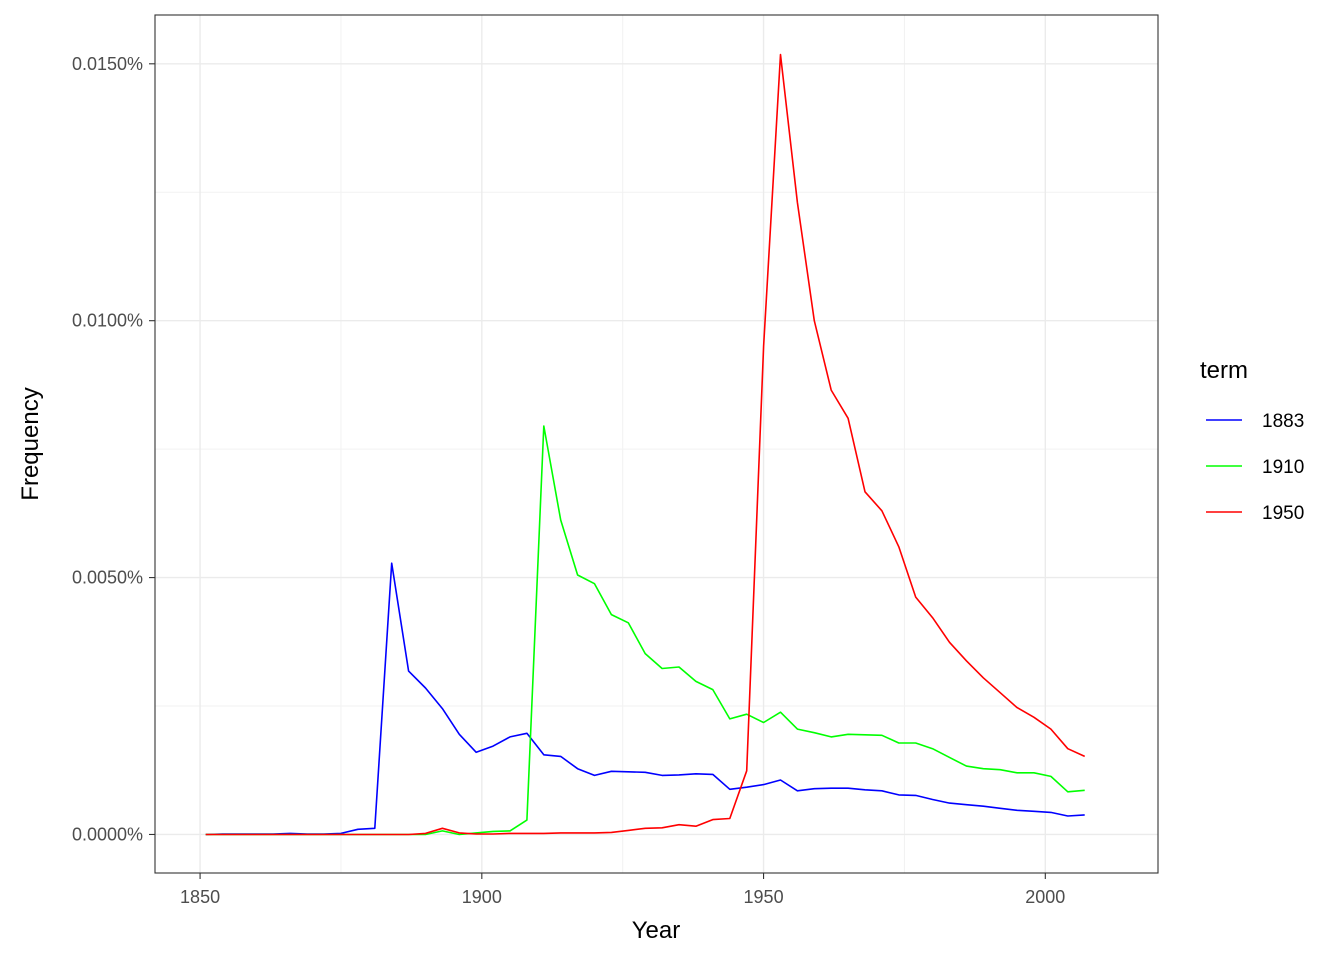 The height and width of the screenshot is (960, 1344). Describe the element at coordinates (1045, 897) in the screenshot. I see `x-tick-label: 2000` at that location.